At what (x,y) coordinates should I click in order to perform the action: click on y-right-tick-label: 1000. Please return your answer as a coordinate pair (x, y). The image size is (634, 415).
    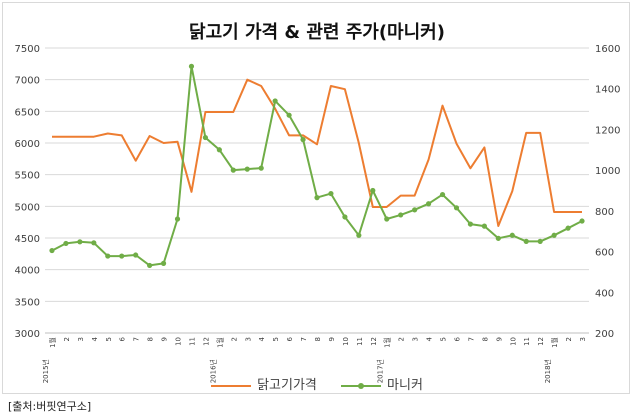
    Looking at the image, I should click on (607, 171).